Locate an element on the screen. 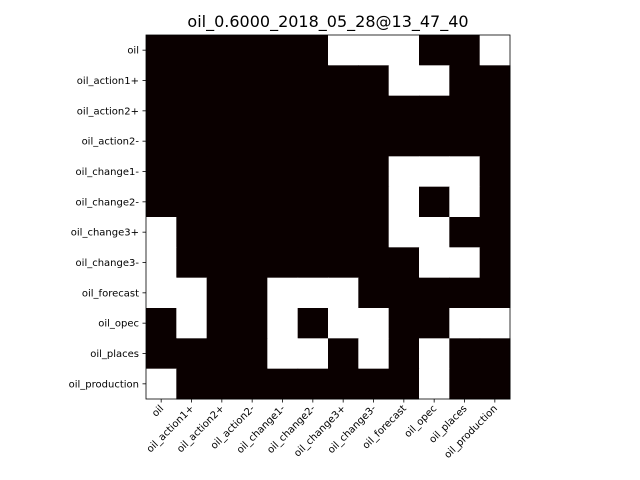 Image resolution: width=640 pixels, height=480 pixels. heatmap-cell-r6-c3 is located at coordinates (252, 232).